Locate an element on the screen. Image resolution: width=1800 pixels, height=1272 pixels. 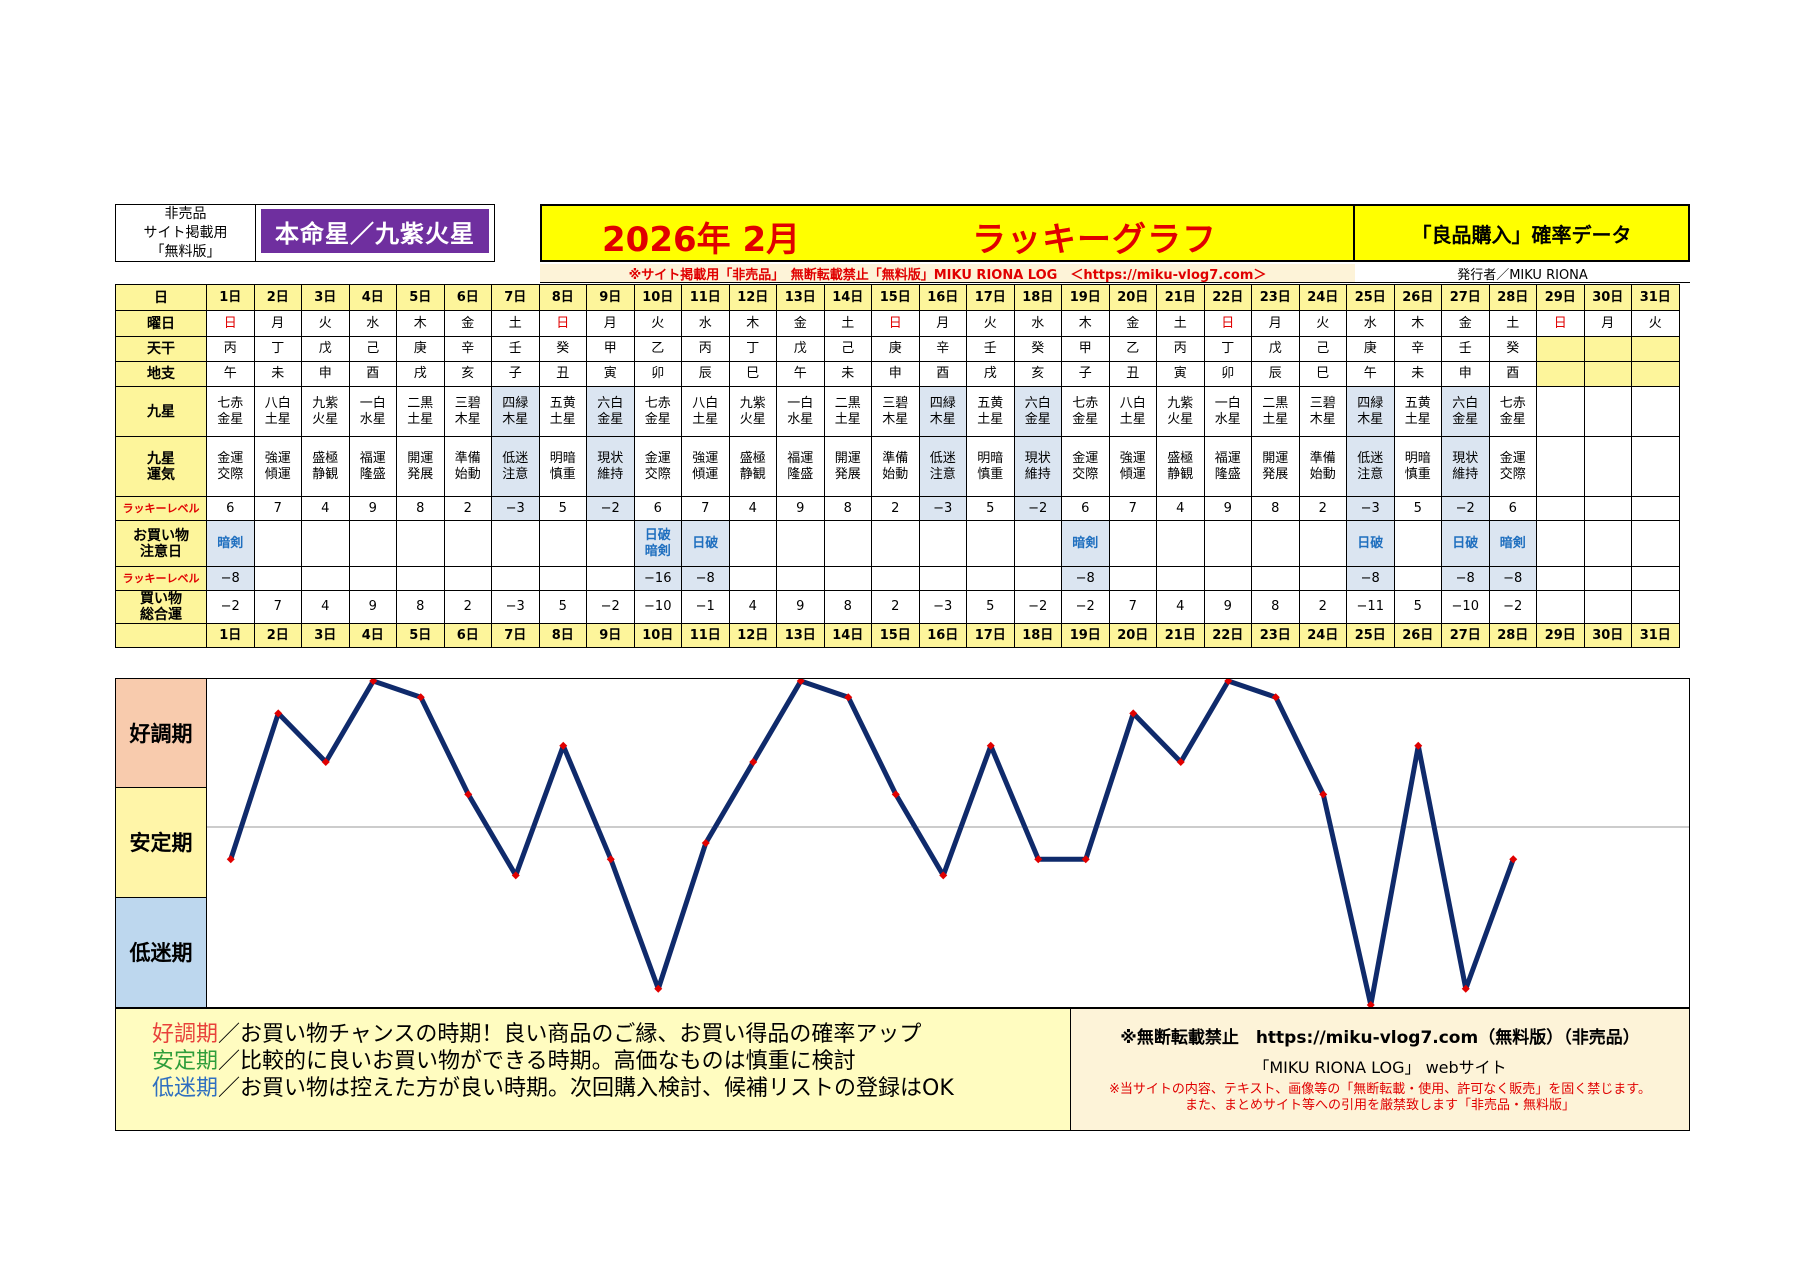
day-cell-bottom: 7日 is located at coordinates (515, 635).